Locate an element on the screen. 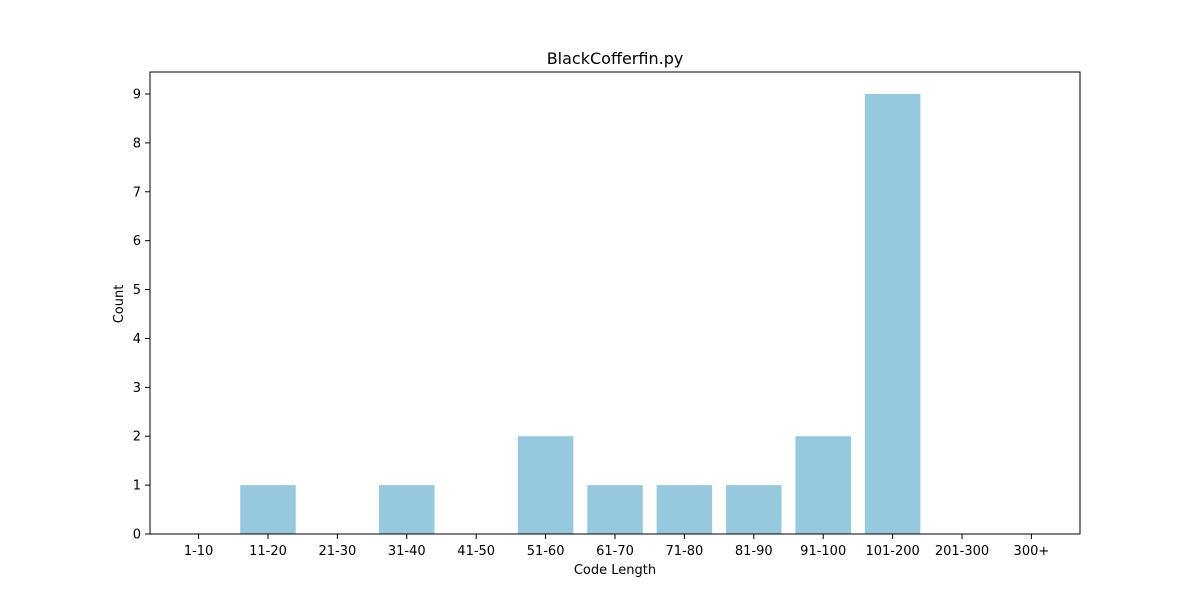 The width and height of the screenshot is (1200, 600). y-tick-label: 7 is located at coordinates (137, 192).